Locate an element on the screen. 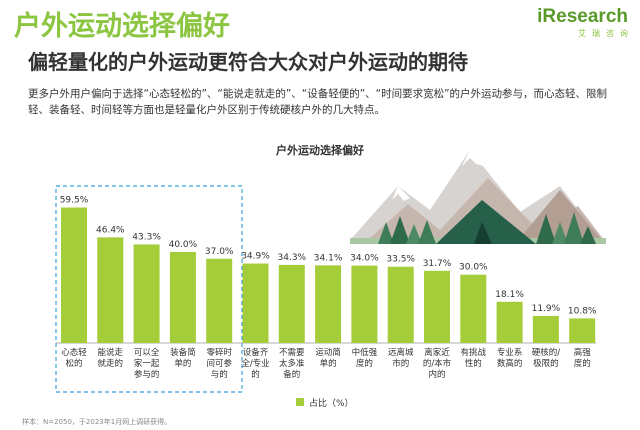  category-label-7-line-1: 不需要 is located at coordinates (292, 353).